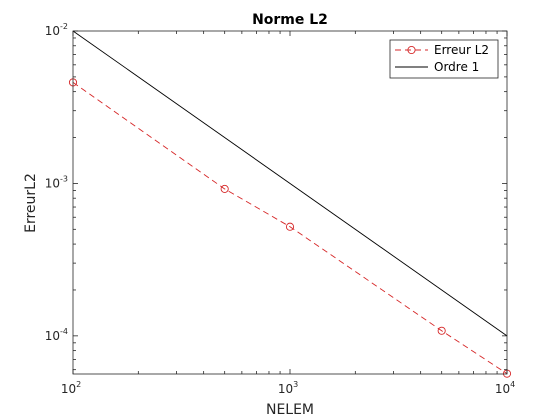  I want to click on x-tick-label: 10³, so click(288, 388).